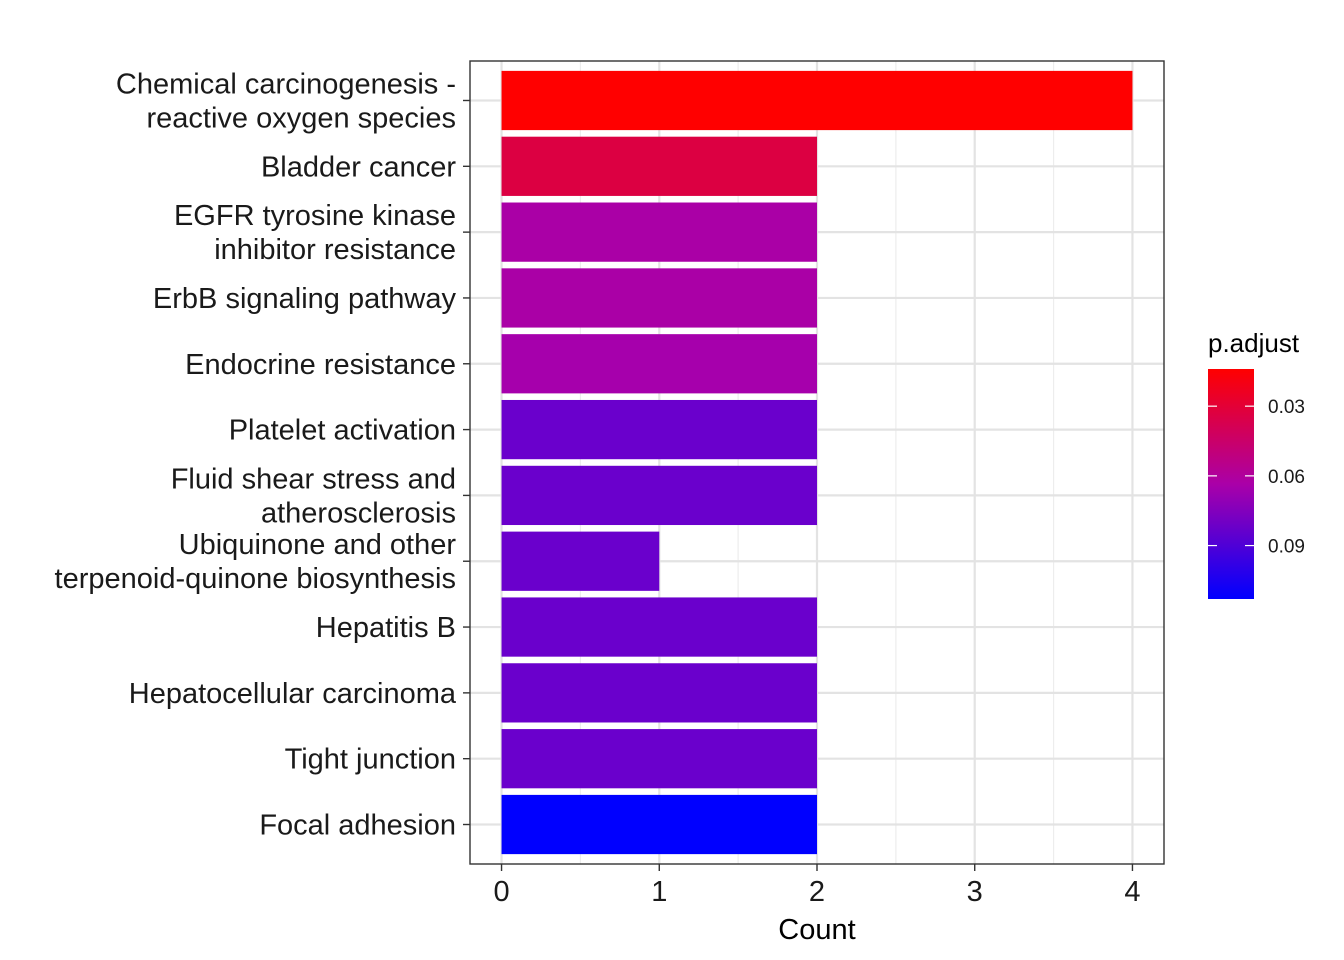 The image size is (1344, 960). Describe the element at coordinates (358, 513) in the screenshot. I see `y-tick-label: atherosclerosis` at that location.